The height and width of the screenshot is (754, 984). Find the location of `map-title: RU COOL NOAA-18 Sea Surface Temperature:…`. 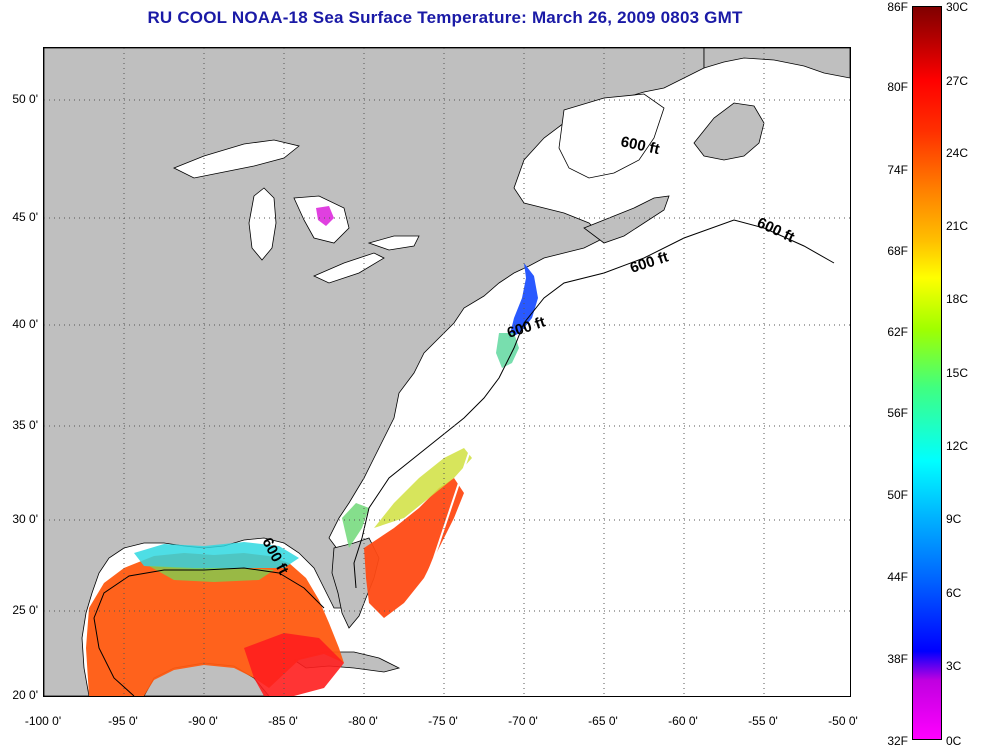

map-title: RU COOL NOAA-18 Sea Surface Temperature:… is located at coordinates (445, 17).